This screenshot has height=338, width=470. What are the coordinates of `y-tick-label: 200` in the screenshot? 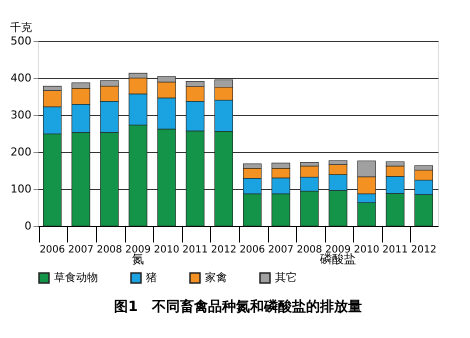 It's located at (21, 152).